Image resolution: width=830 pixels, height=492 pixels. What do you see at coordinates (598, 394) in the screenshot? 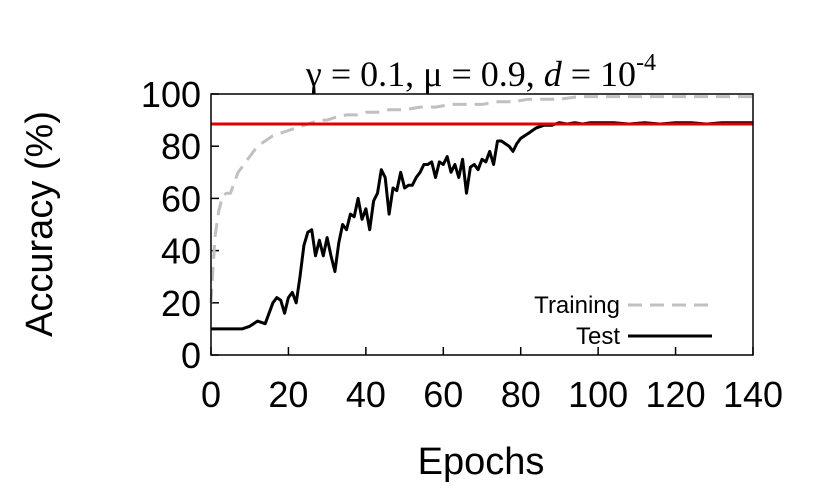
I see `x-tick-label: 100` at bounding box center [598, 394].